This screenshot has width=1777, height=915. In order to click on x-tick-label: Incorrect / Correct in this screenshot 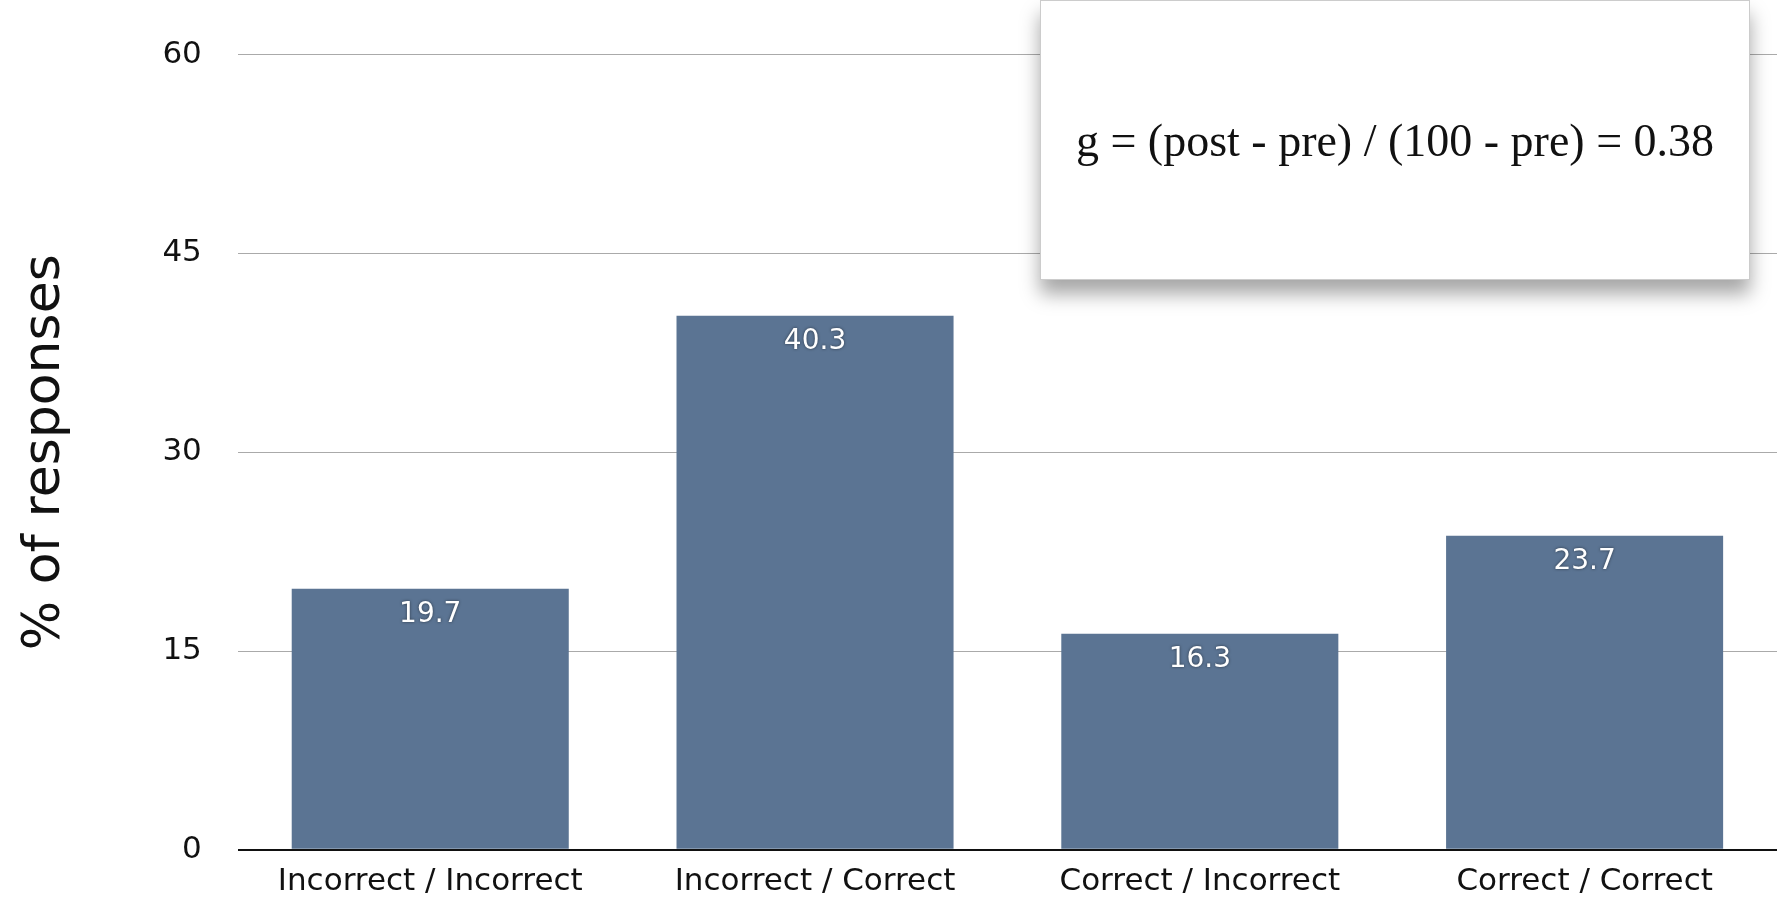, I will do `click(815, 879)`.